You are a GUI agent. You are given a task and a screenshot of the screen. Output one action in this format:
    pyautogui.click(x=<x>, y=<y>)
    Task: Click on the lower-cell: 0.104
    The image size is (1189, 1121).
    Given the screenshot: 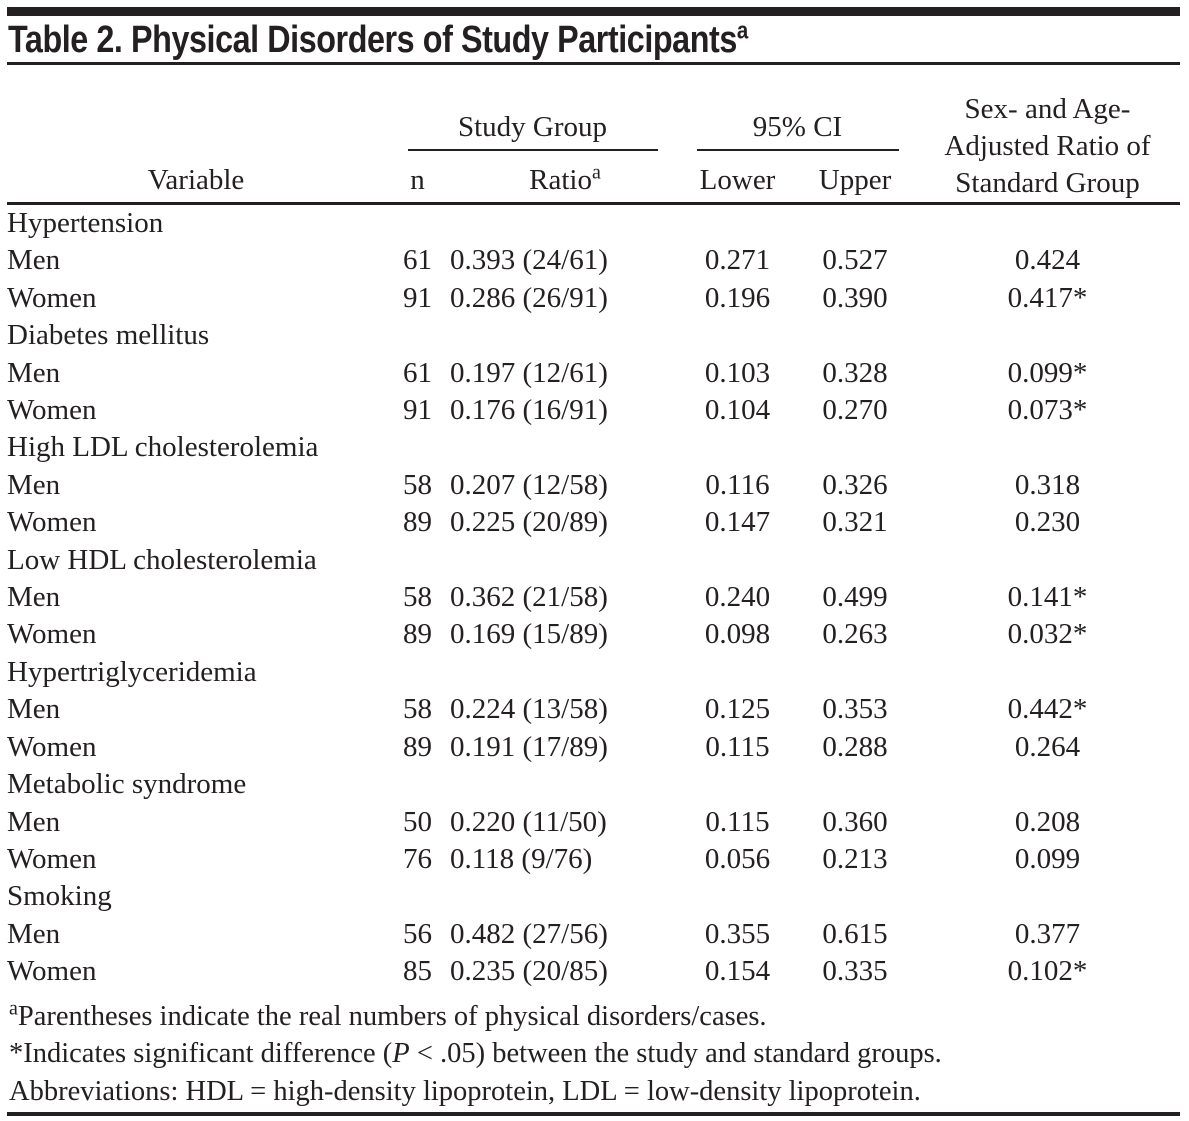 What is the action you would take?
    pyautogui.click(x=737, y=410)
    